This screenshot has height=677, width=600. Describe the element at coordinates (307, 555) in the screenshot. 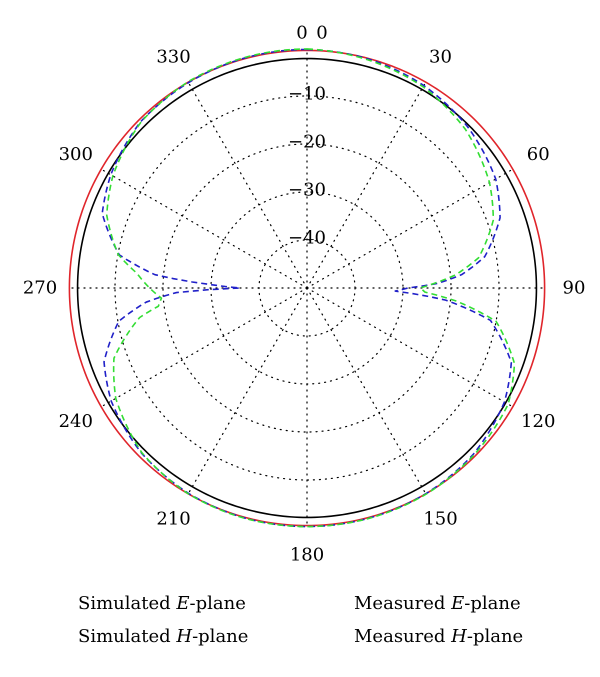

I see `angle-tick-label-180: 180` at that location.